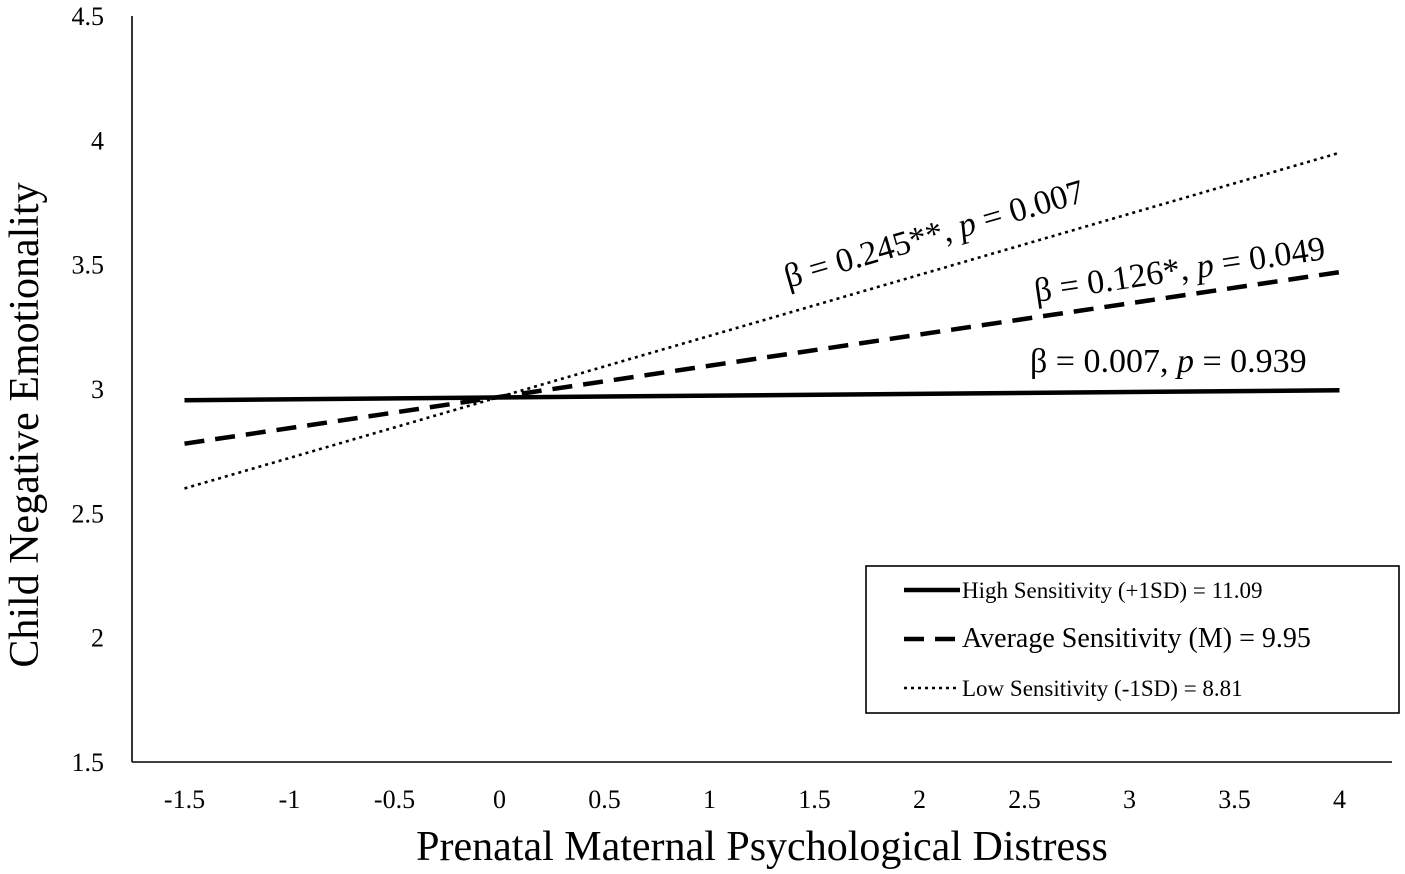 The width and height of the screenshot is (1405, 874). What do you see at coordinates (1129, 799) in the screenshot?
I see `x-tick-label: 3` at bounding box center [1129, 799].